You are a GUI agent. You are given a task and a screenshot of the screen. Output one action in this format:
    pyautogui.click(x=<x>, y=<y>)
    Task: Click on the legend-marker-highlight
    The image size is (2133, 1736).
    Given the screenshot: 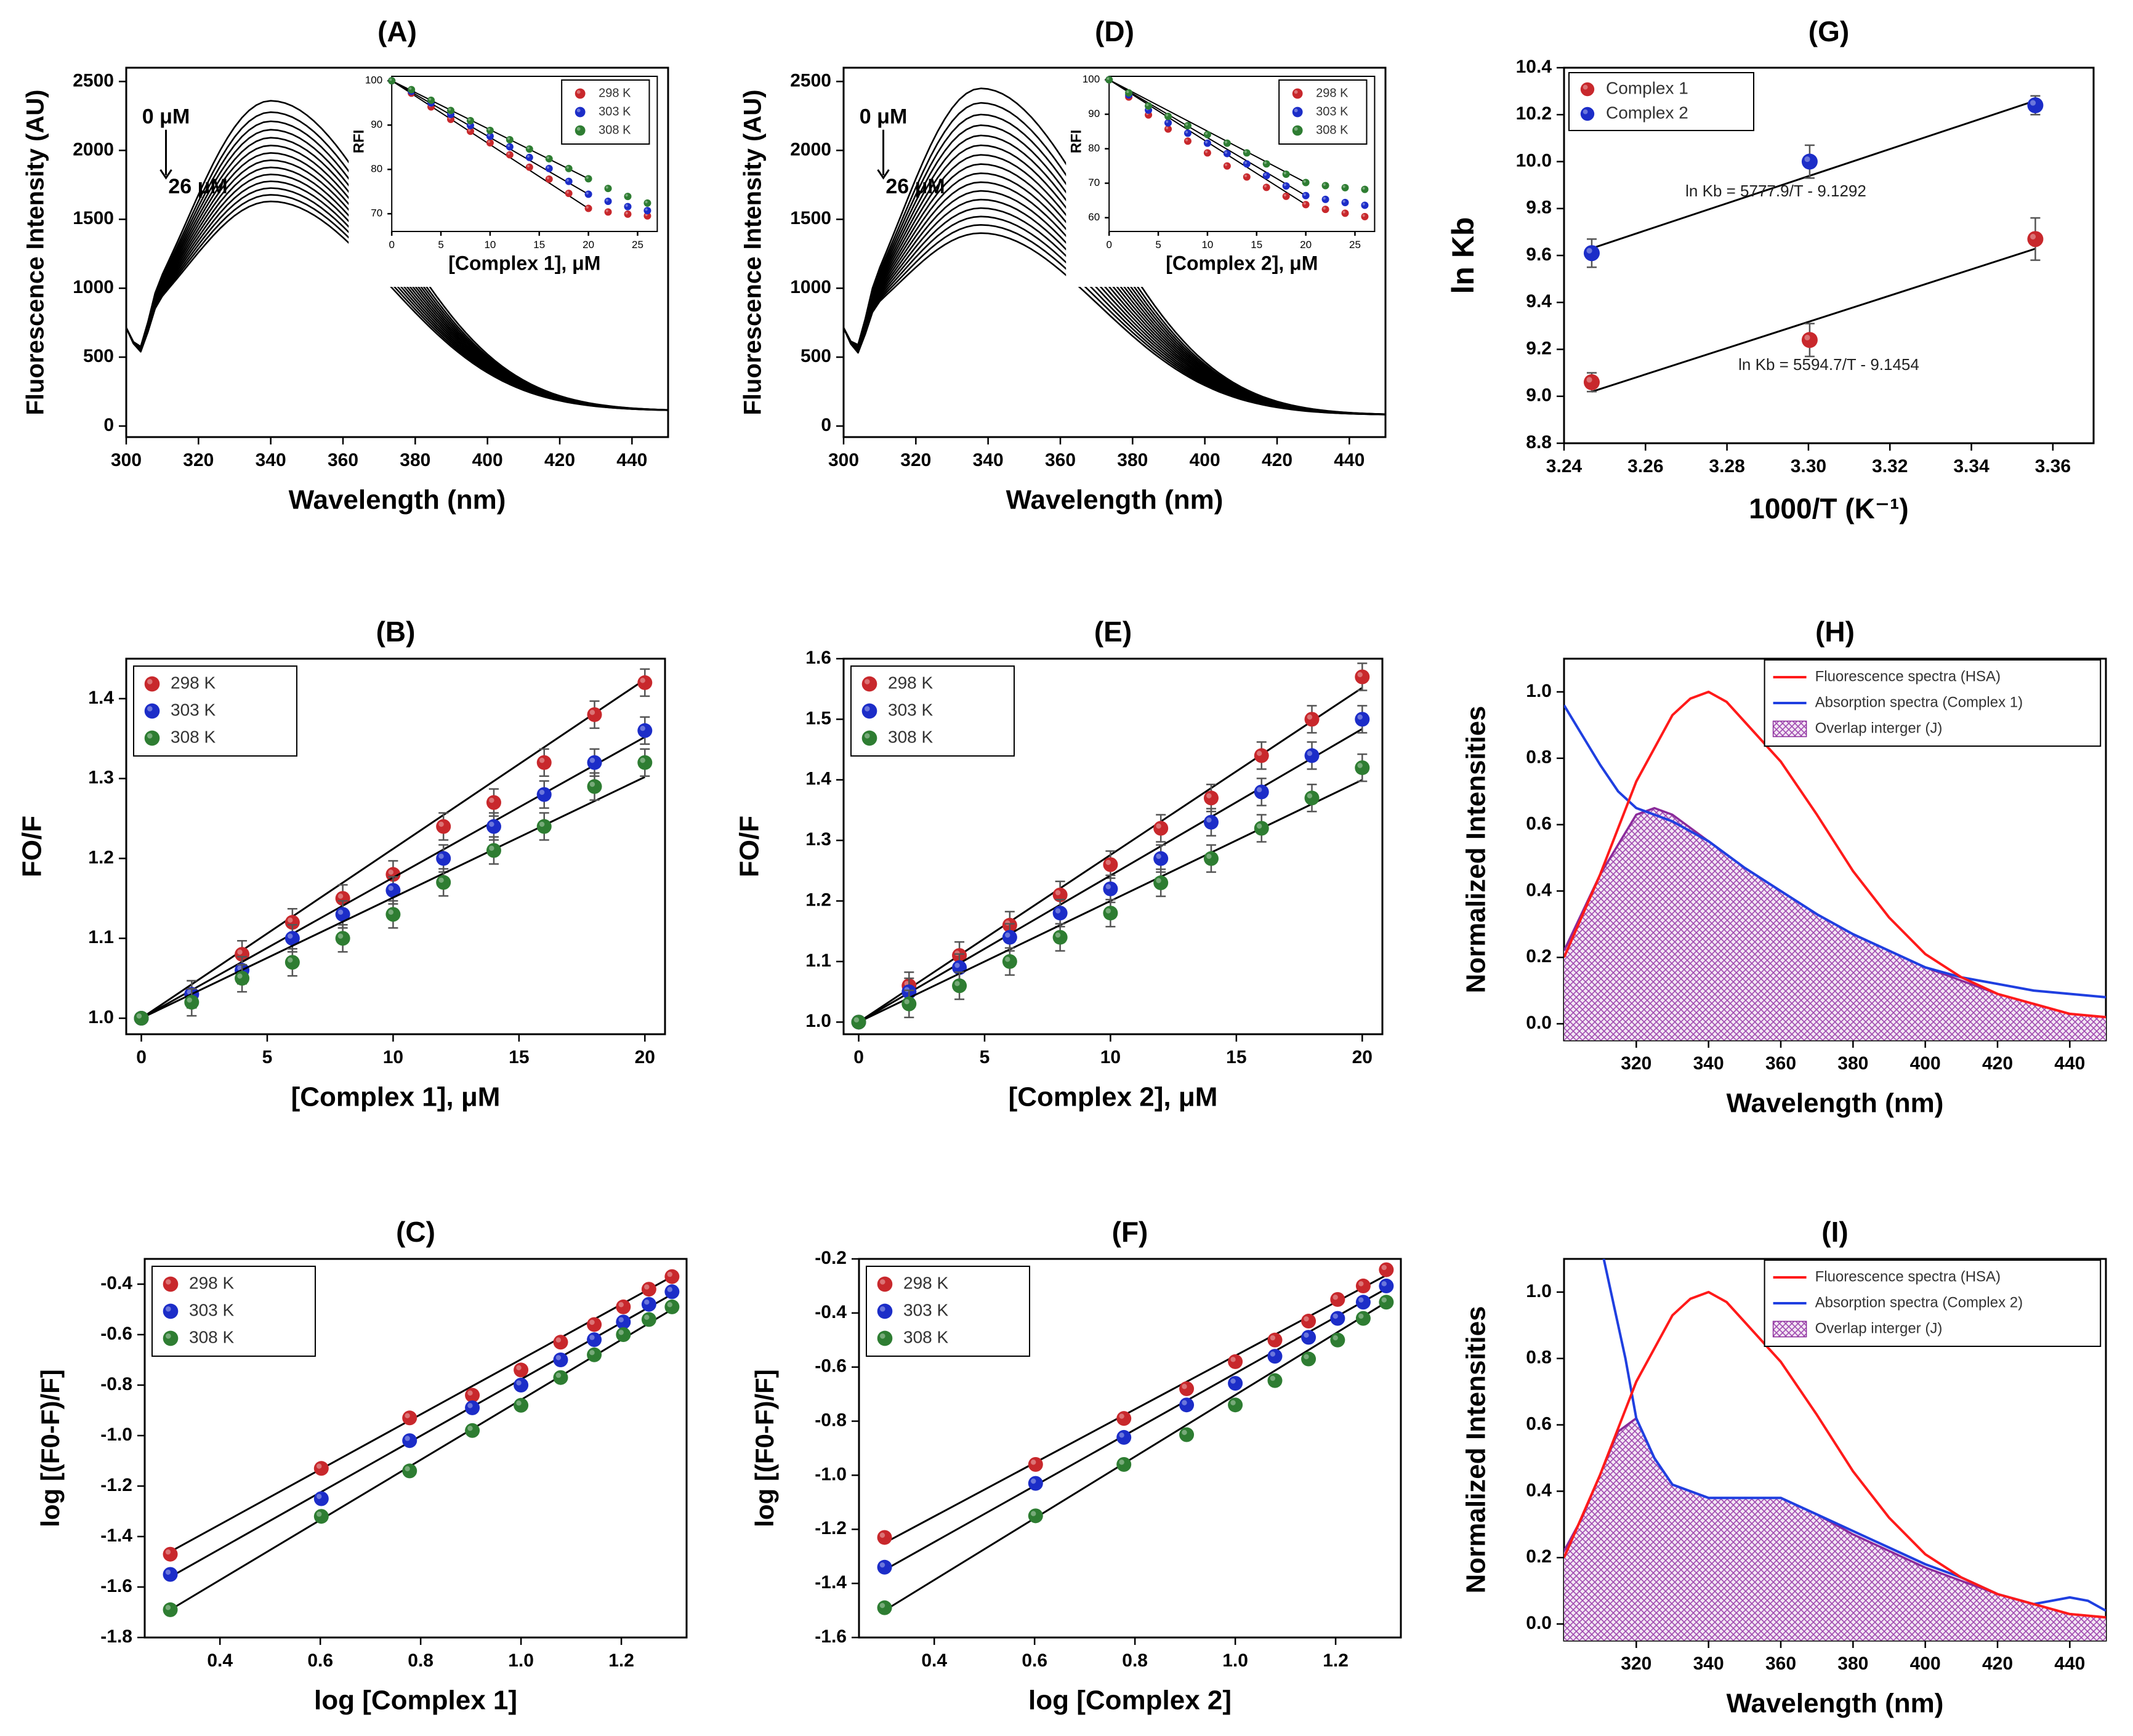 What is the action you would take?
    pyautogui.click(x=150, y=708)
    